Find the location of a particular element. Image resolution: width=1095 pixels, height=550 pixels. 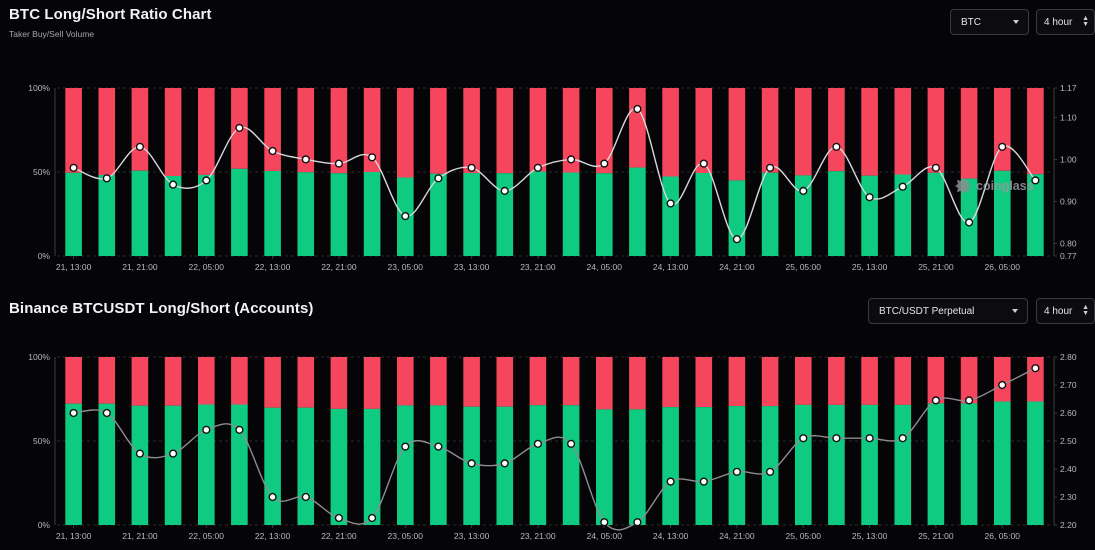

interval-select-2: 4 hour ▲ ▼ is located at coordinates (1065, 311).